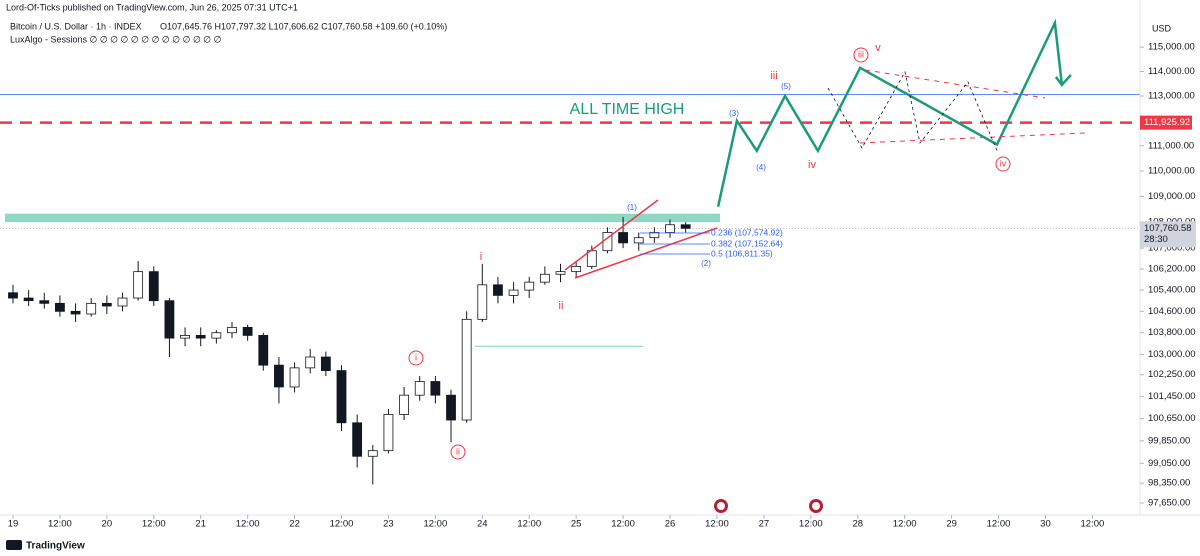 This screenshot has width=1200, height=556. What do you see at coordinates (670, 524) in the screenshot?
I see `x-tick-label: 26` at bounding box center [670, 524].